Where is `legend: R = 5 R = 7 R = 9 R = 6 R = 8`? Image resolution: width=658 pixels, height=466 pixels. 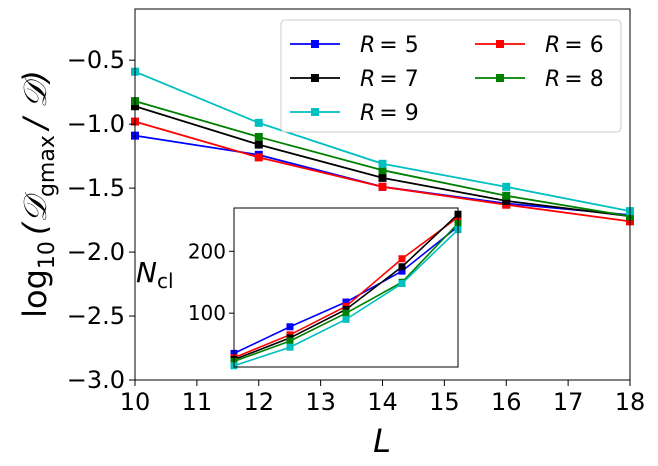
legend: R = 5 R = 7 R = 9 R = 6 R = 8 is located at coordinates (451, 76).